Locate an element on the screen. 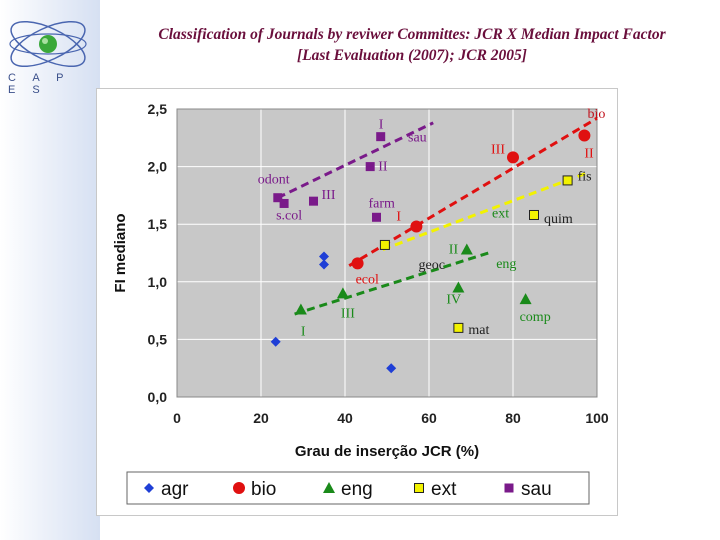  y-axis-label: FI mediano is located at coordinates (120, 252).